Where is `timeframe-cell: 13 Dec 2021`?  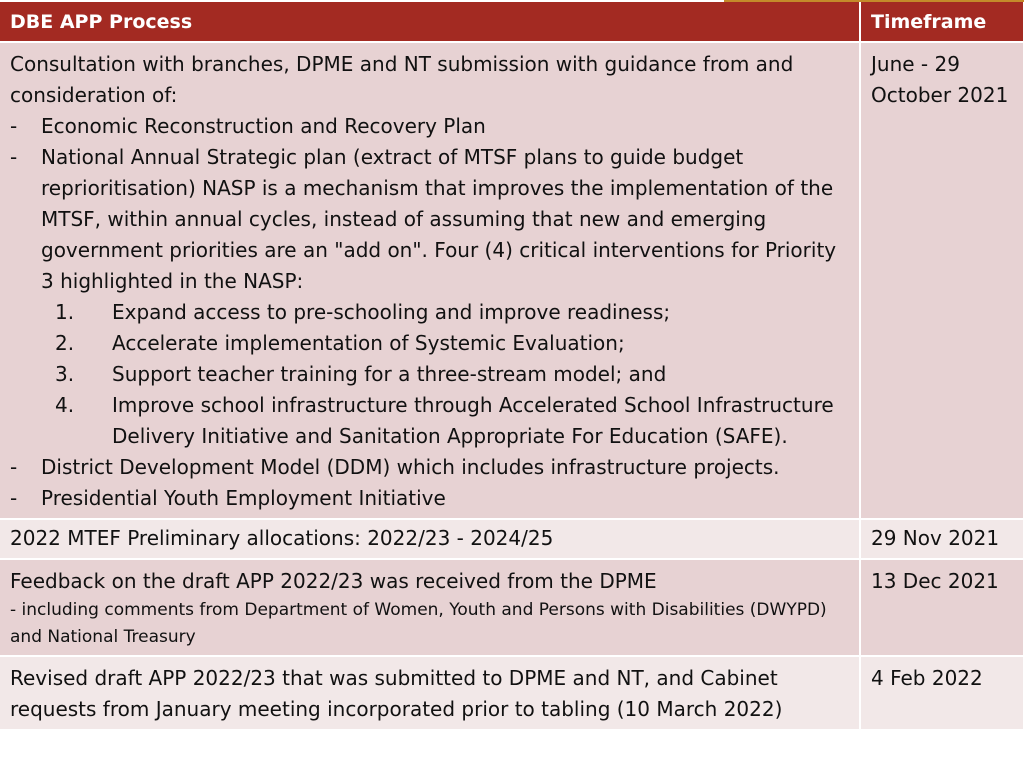
timeframe-cell: 13 Dec 2021 is located at coordinates (942, 608).